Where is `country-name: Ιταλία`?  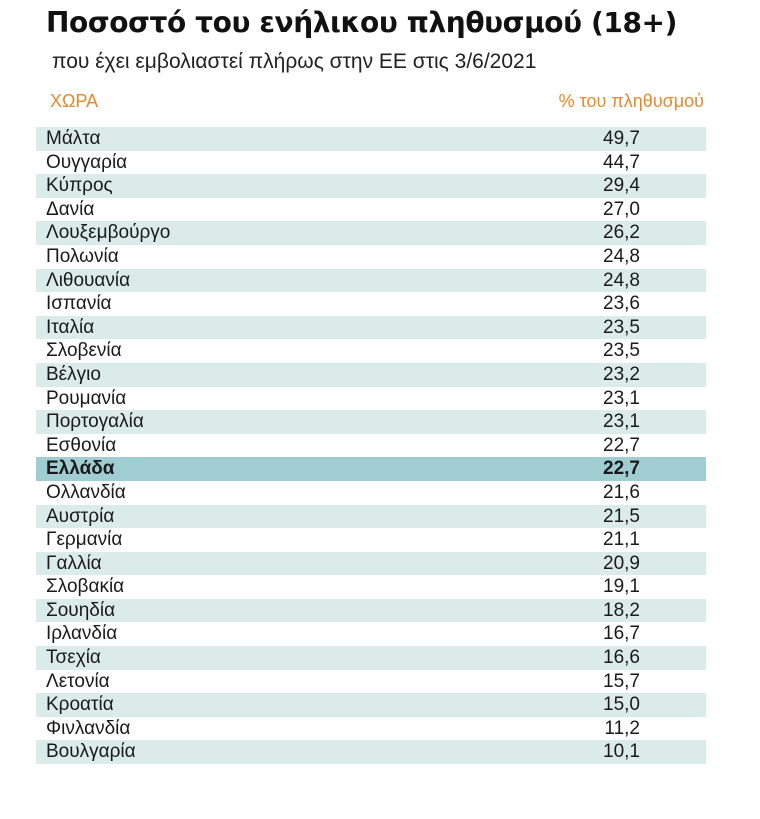 country-name: Ιταλία is located at coordinates (70, 327).